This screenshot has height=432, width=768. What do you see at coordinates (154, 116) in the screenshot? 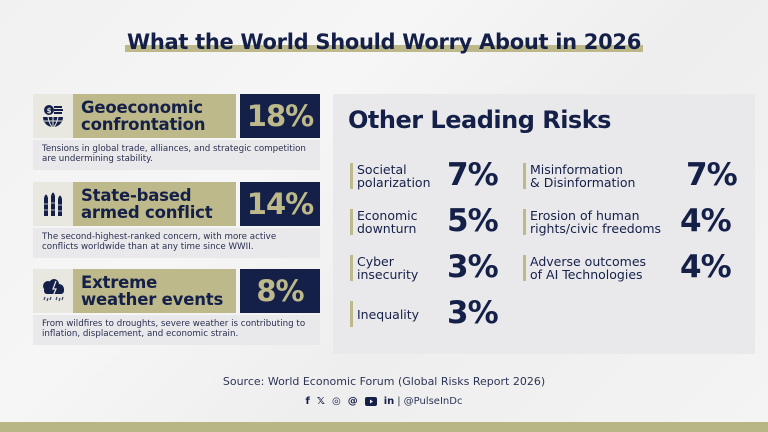
I see `top-risk-label: Geoeconomic confrontation` at bounding box center [154, 116].